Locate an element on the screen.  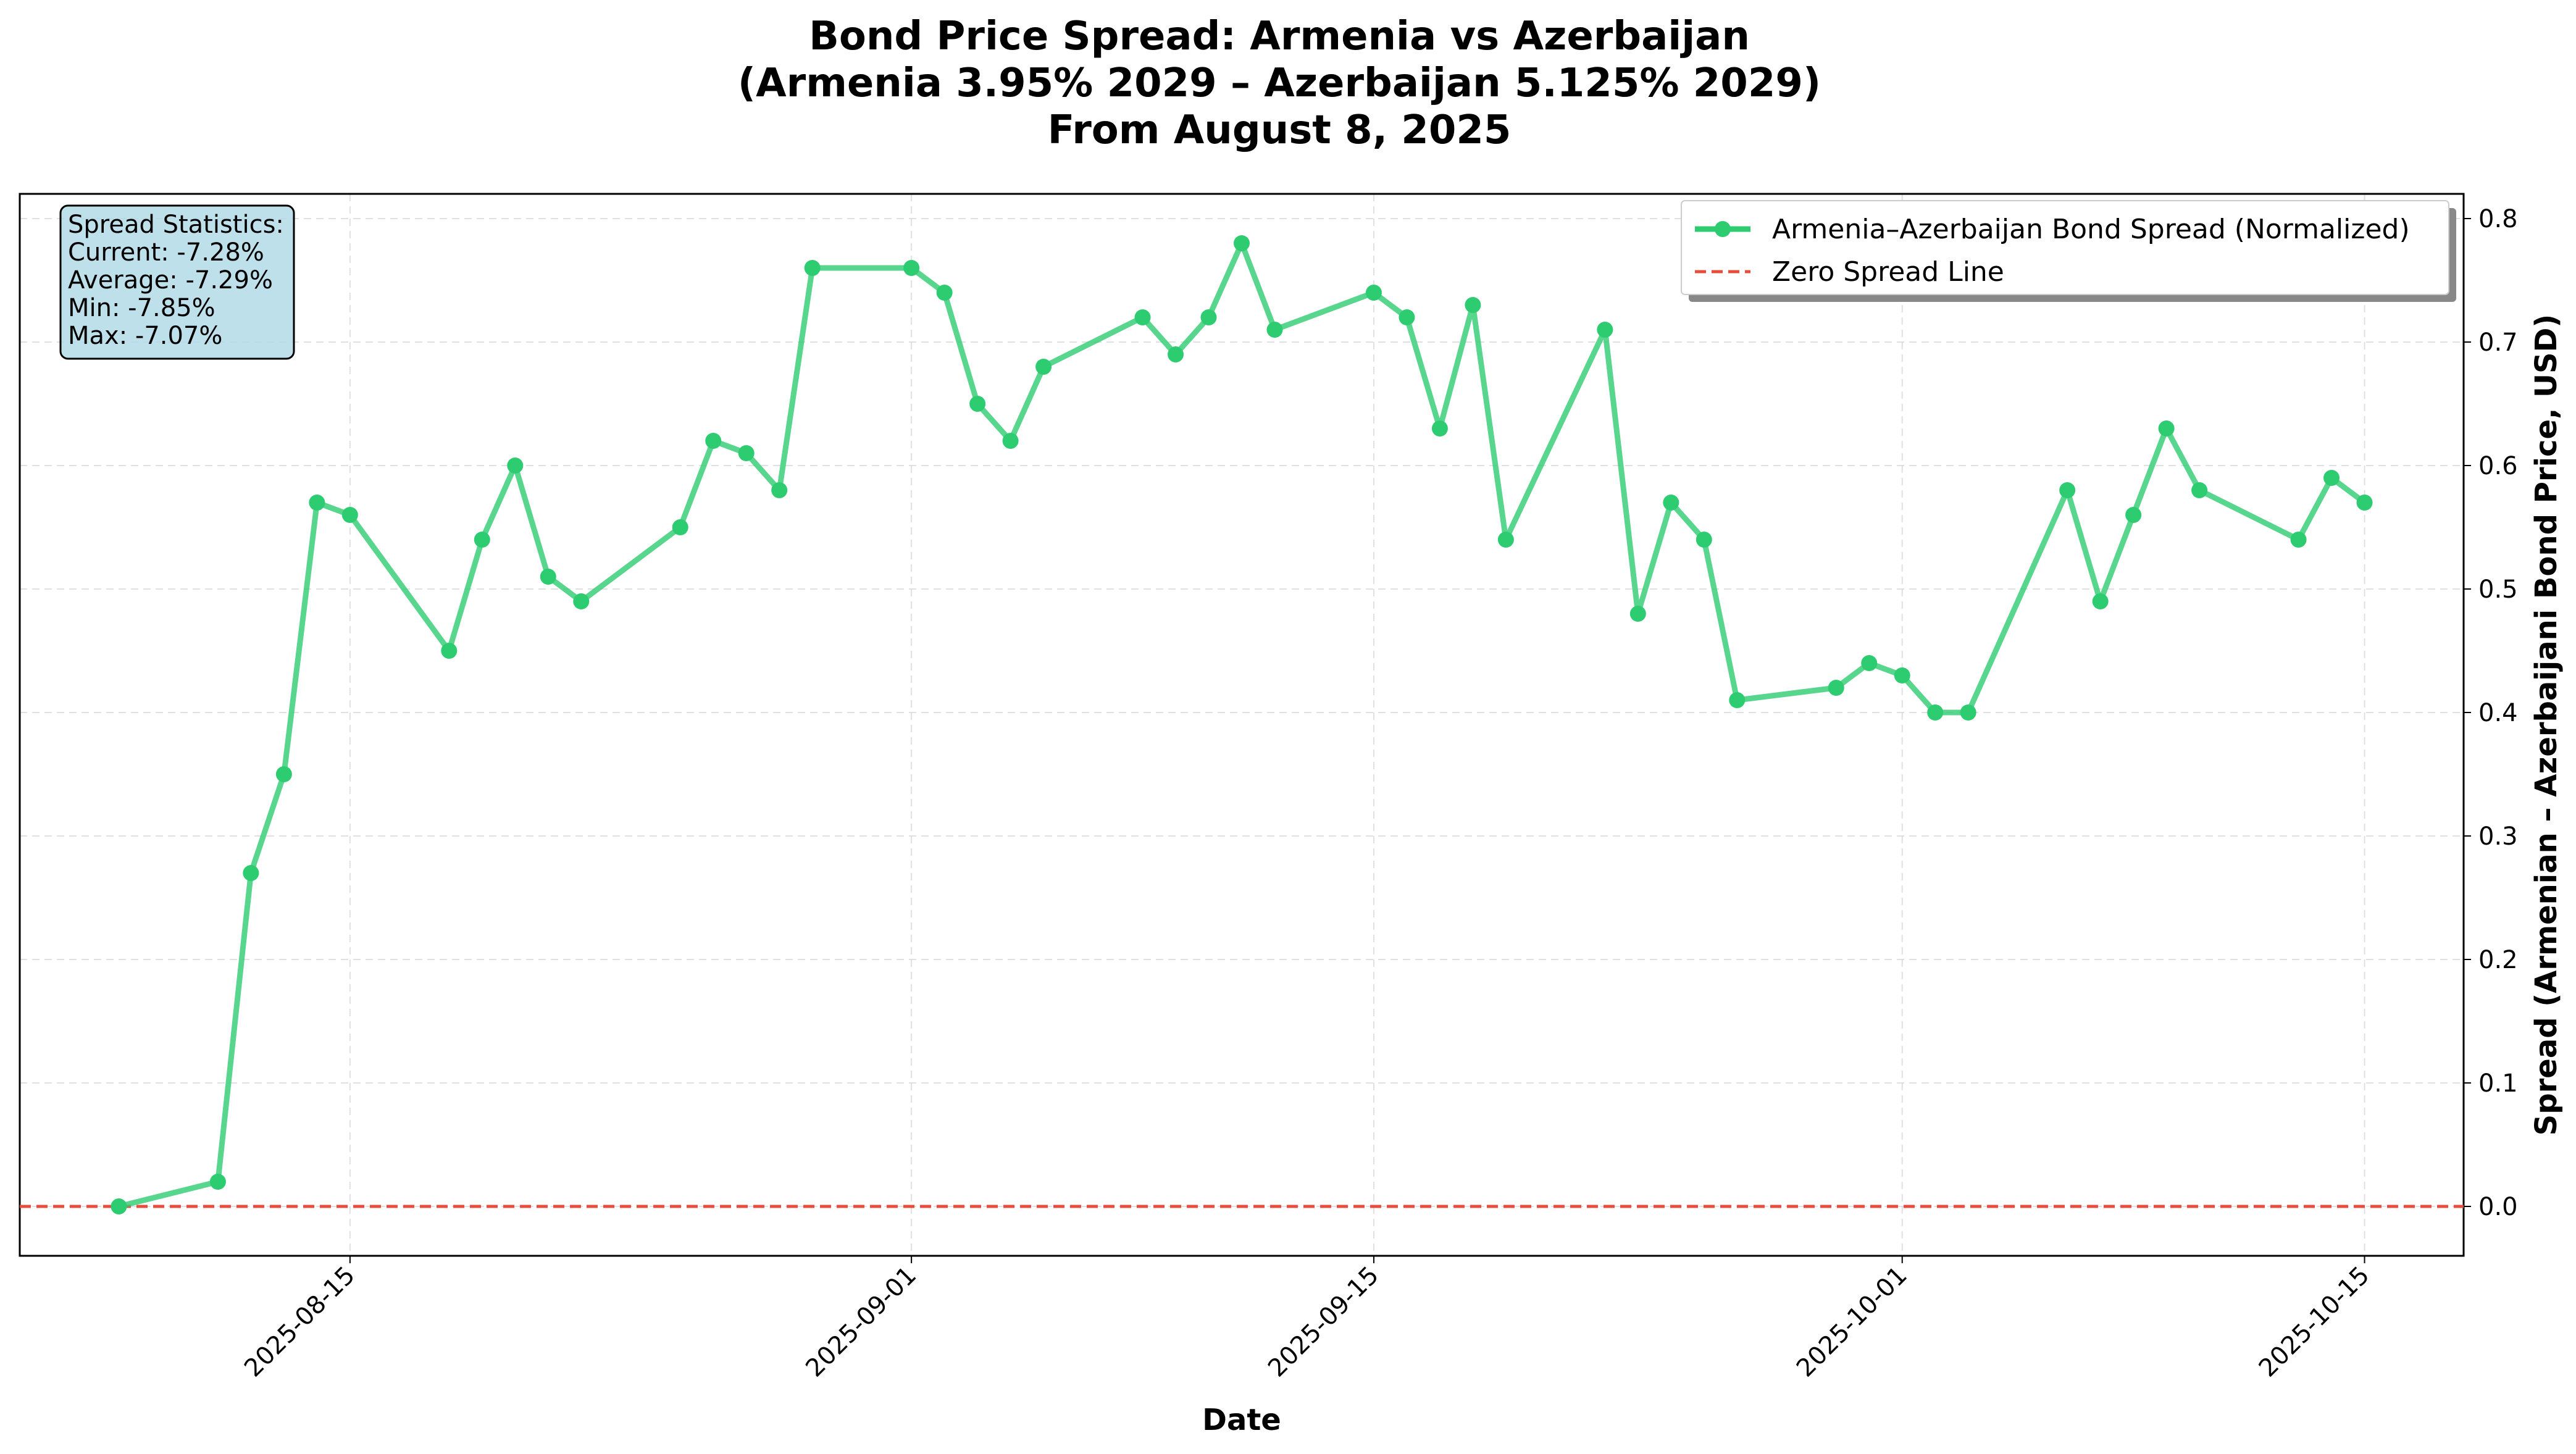
chart-title-line-3: From August 8, 2025 is located at coordinates (1280, 130).